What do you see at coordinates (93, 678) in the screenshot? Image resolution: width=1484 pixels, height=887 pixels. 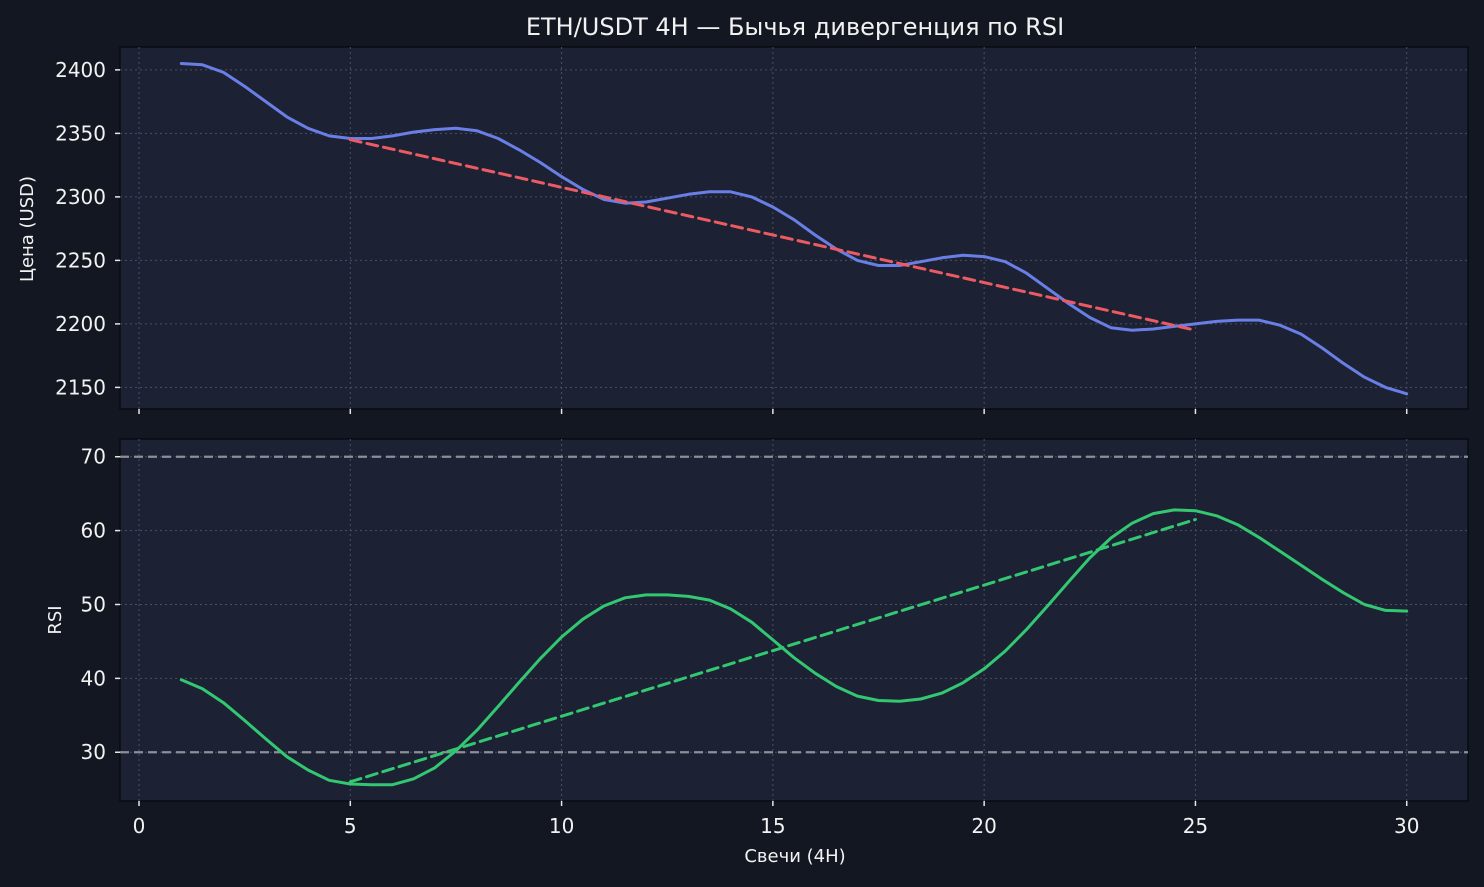 I see `rsi-y-tick-label: 40` at bounding box center [93, 678].